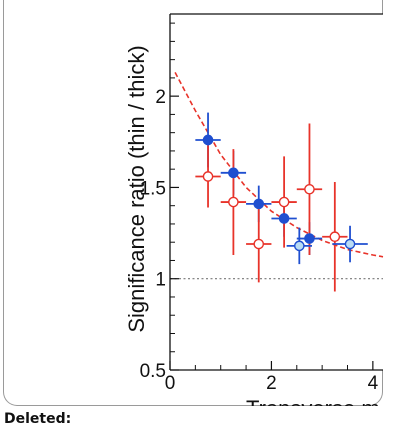 The width and height of the screenshot is (401, 430). What do you see at coordinates (160, 97) in the screenshot?
I see `y-tick-label: 2` at bounding box center [160, 97].